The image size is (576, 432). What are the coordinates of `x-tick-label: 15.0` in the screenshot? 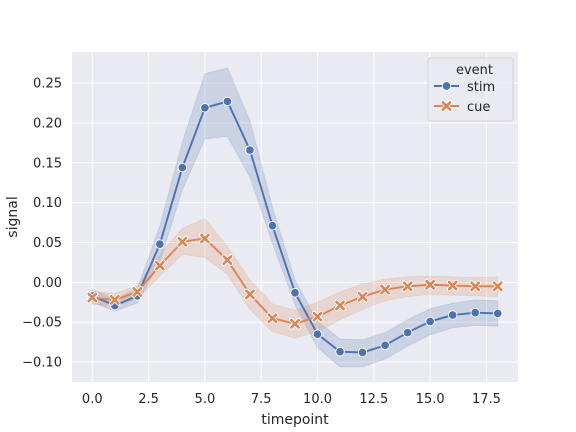 It's located at (430, 399).